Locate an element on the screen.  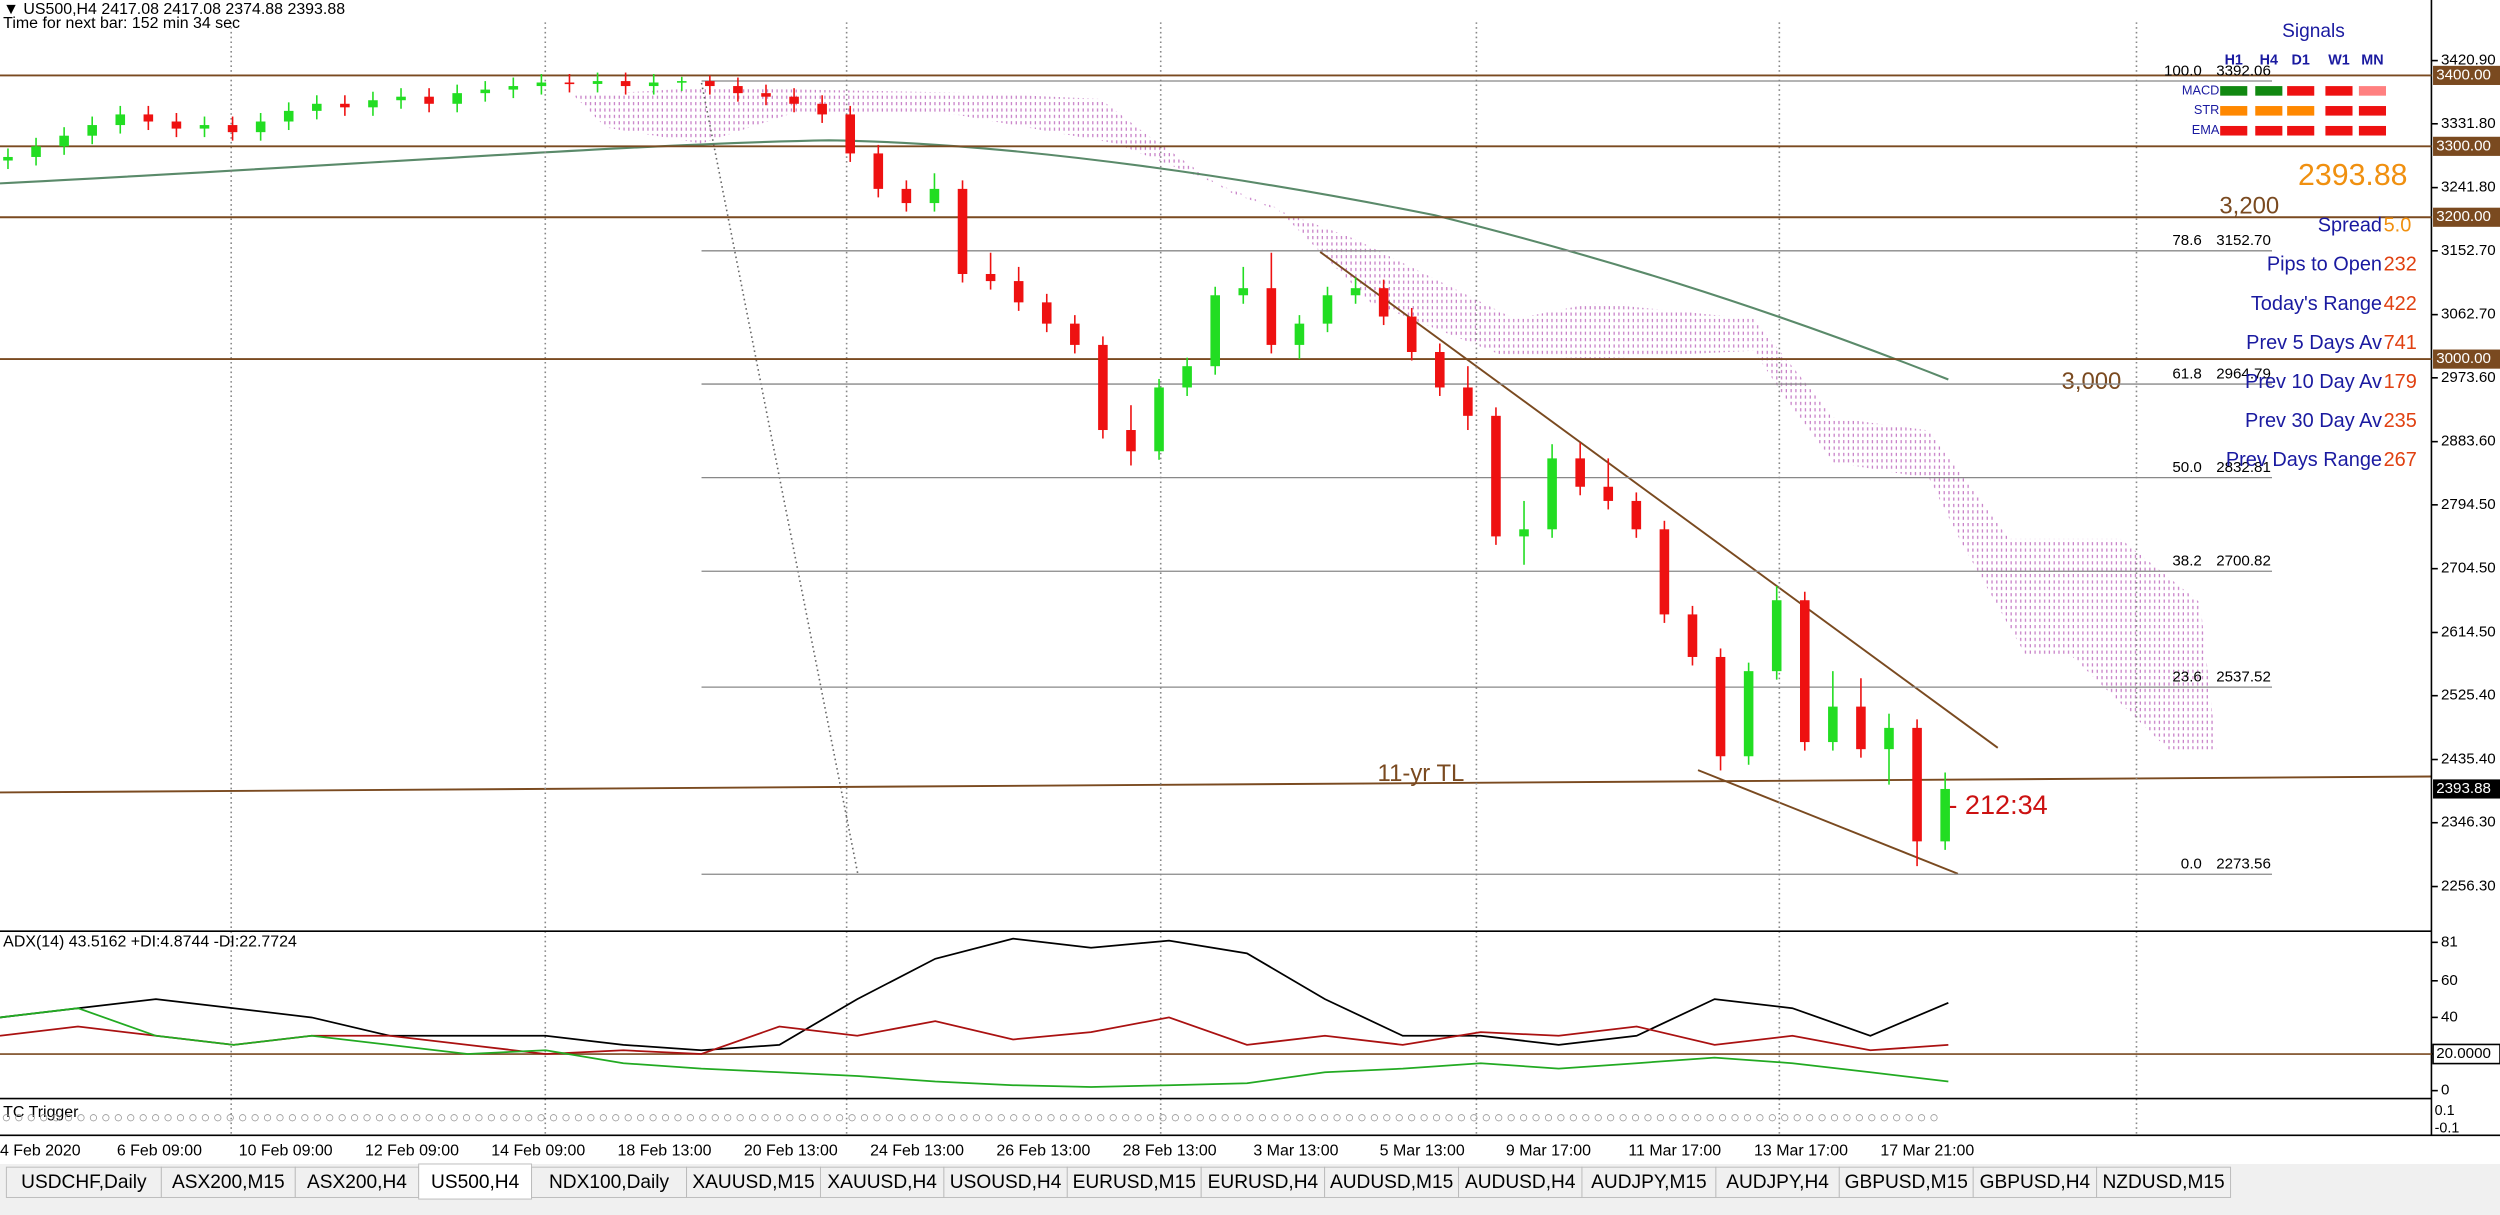
level-label: 3200.00 is located at coordinates (2463, 216).